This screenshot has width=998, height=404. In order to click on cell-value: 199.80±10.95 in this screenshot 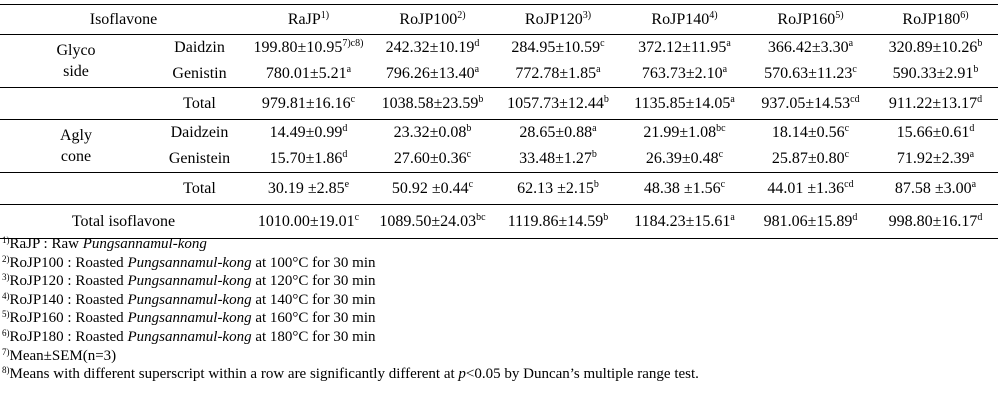, I will do `click(298, 47)`.